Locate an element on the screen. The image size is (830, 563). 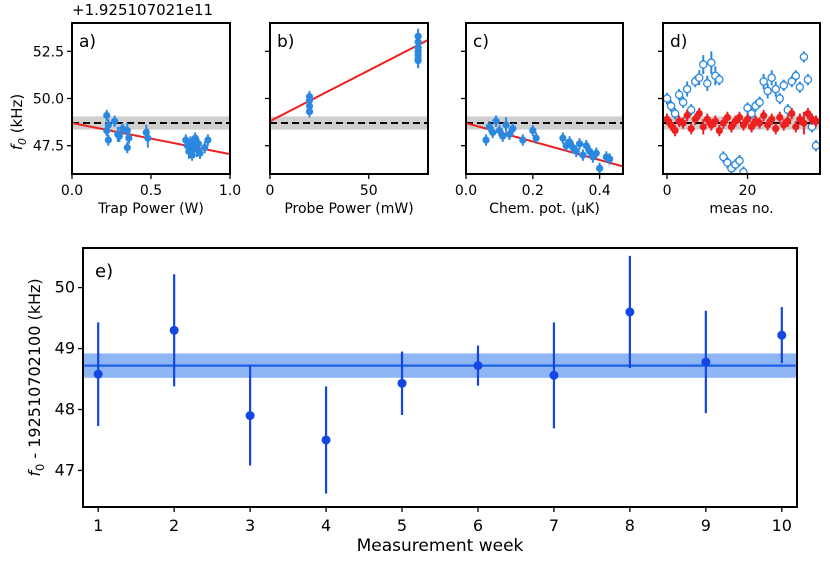
y-axis-label-e: f0 - 192510702100 (kHz) is located at coordinates (36, 377).